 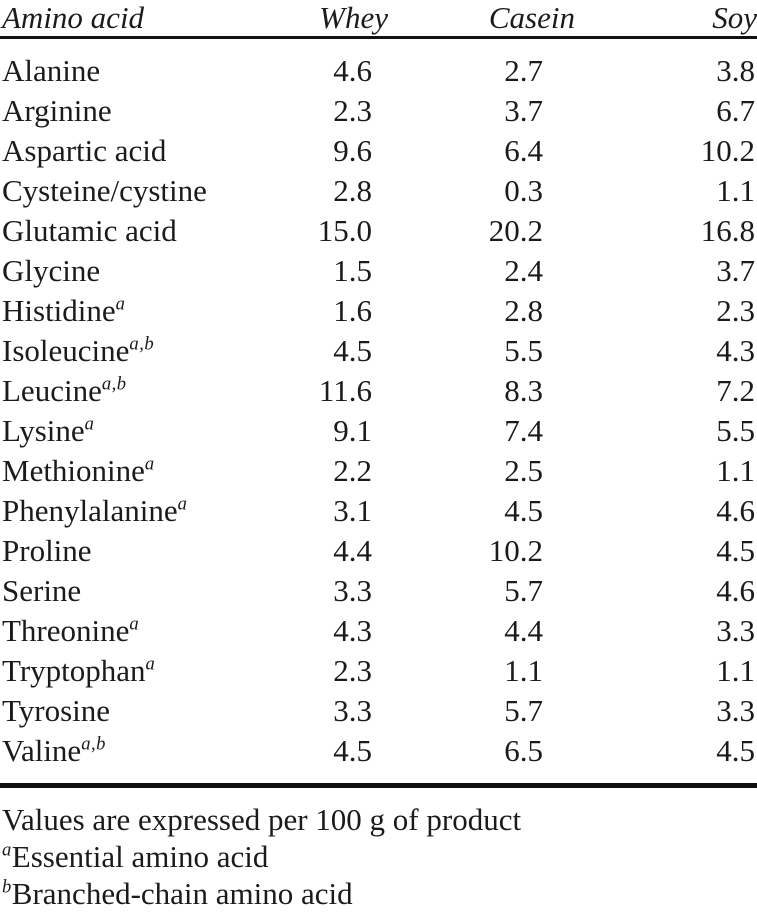 I want to click on header-row: Amino acid Whey Casein Soy, so click(x=378, y=19).